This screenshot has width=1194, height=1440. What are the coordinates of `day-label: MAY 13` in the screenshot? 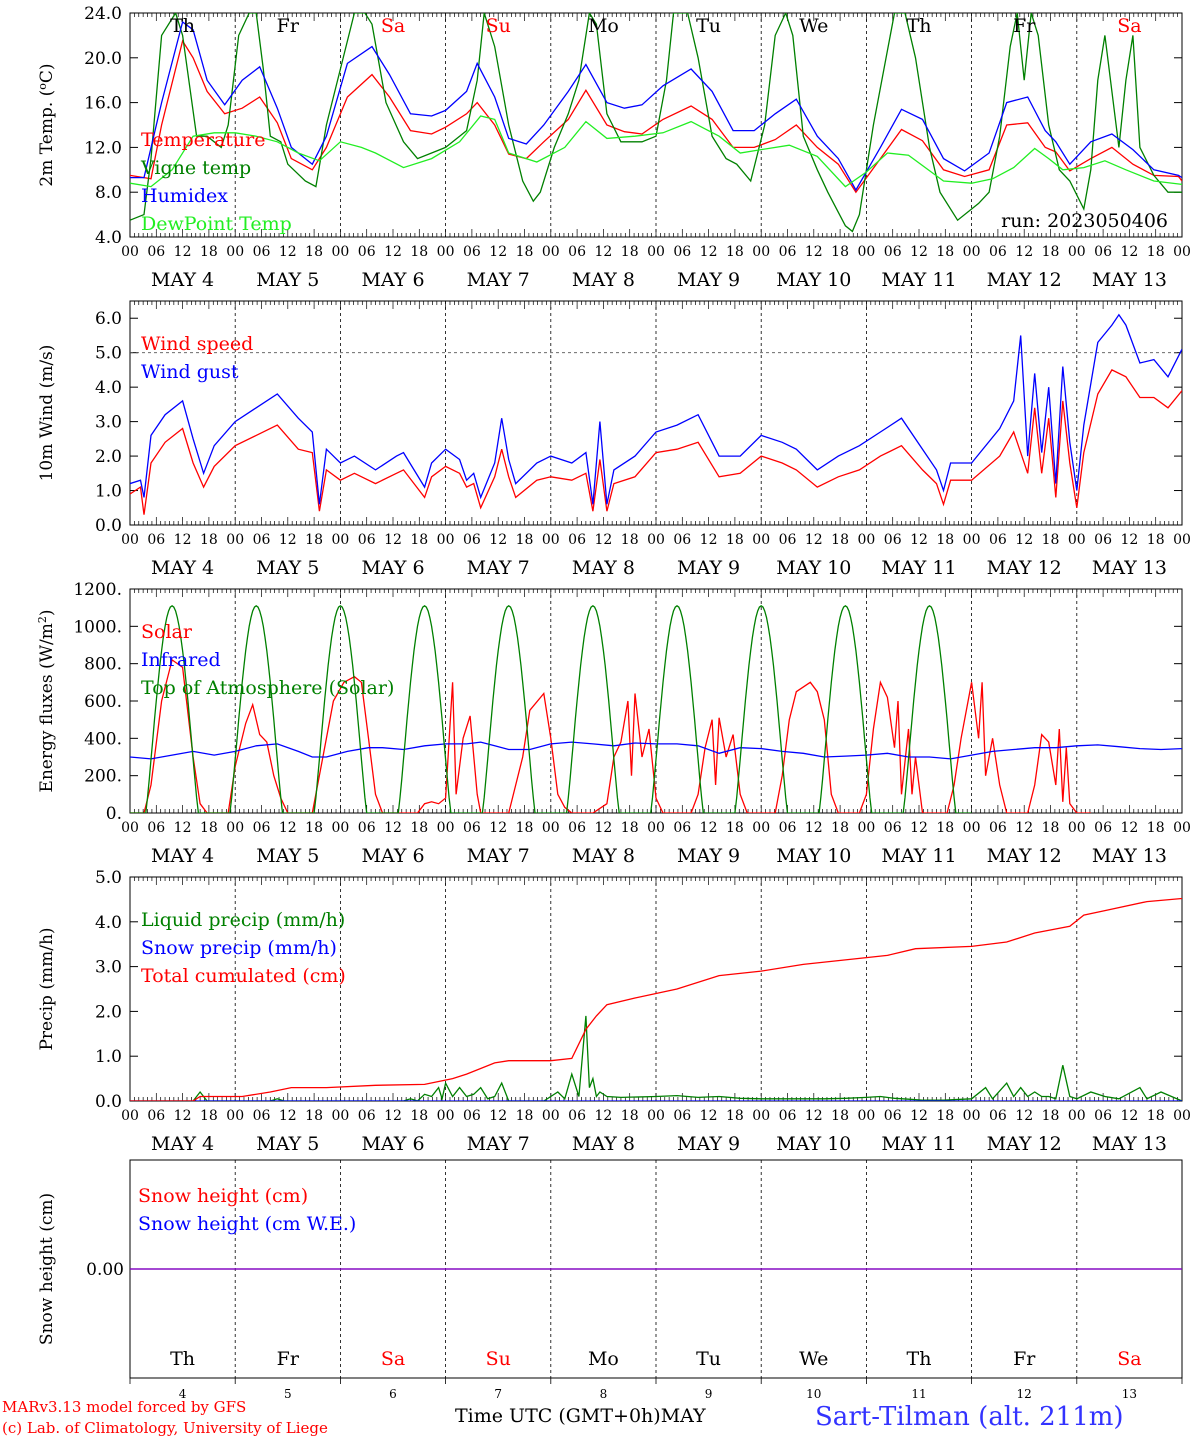 It's located at (1129, 568).